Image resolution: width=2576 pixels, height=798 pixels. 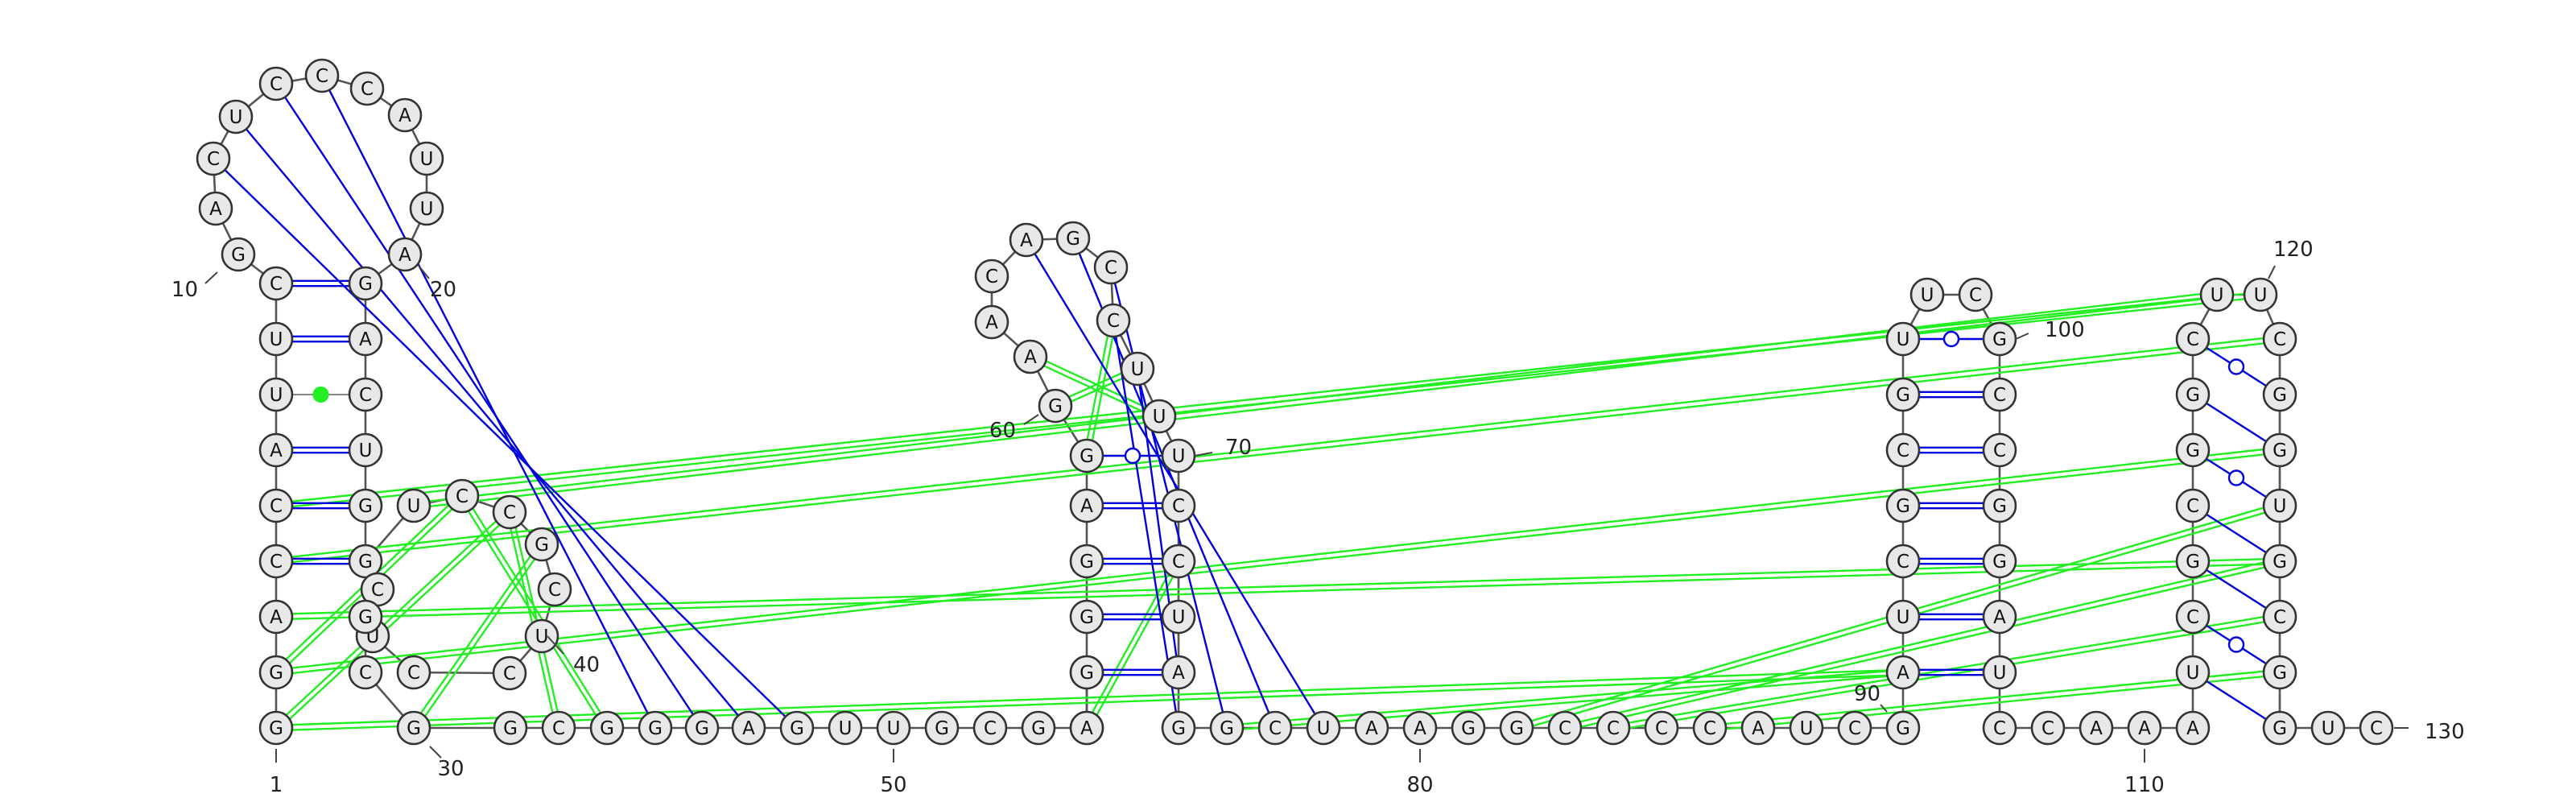 What do you see at coordinates (1371, 728) in the screenshot?
I see `nucleotide-79: A` at bounding box center [1371, 728].